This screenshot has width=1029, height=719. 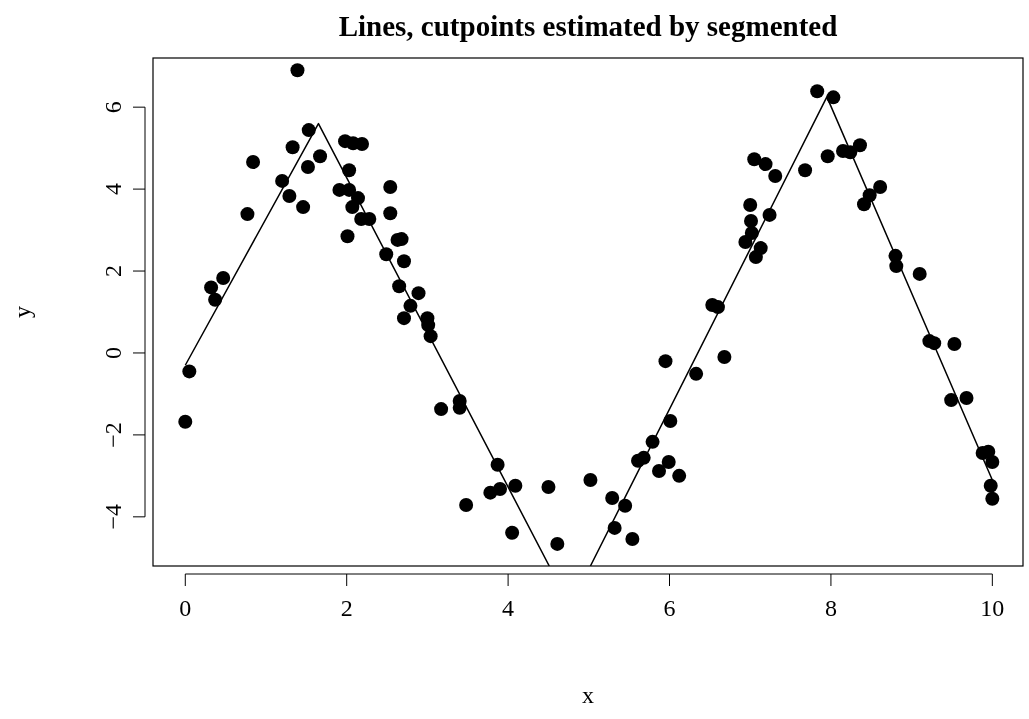 What do you see at coordinates (113, 189) in the screenshot?
I see `y-tick-label: 4` at bounding box center [113, 189].